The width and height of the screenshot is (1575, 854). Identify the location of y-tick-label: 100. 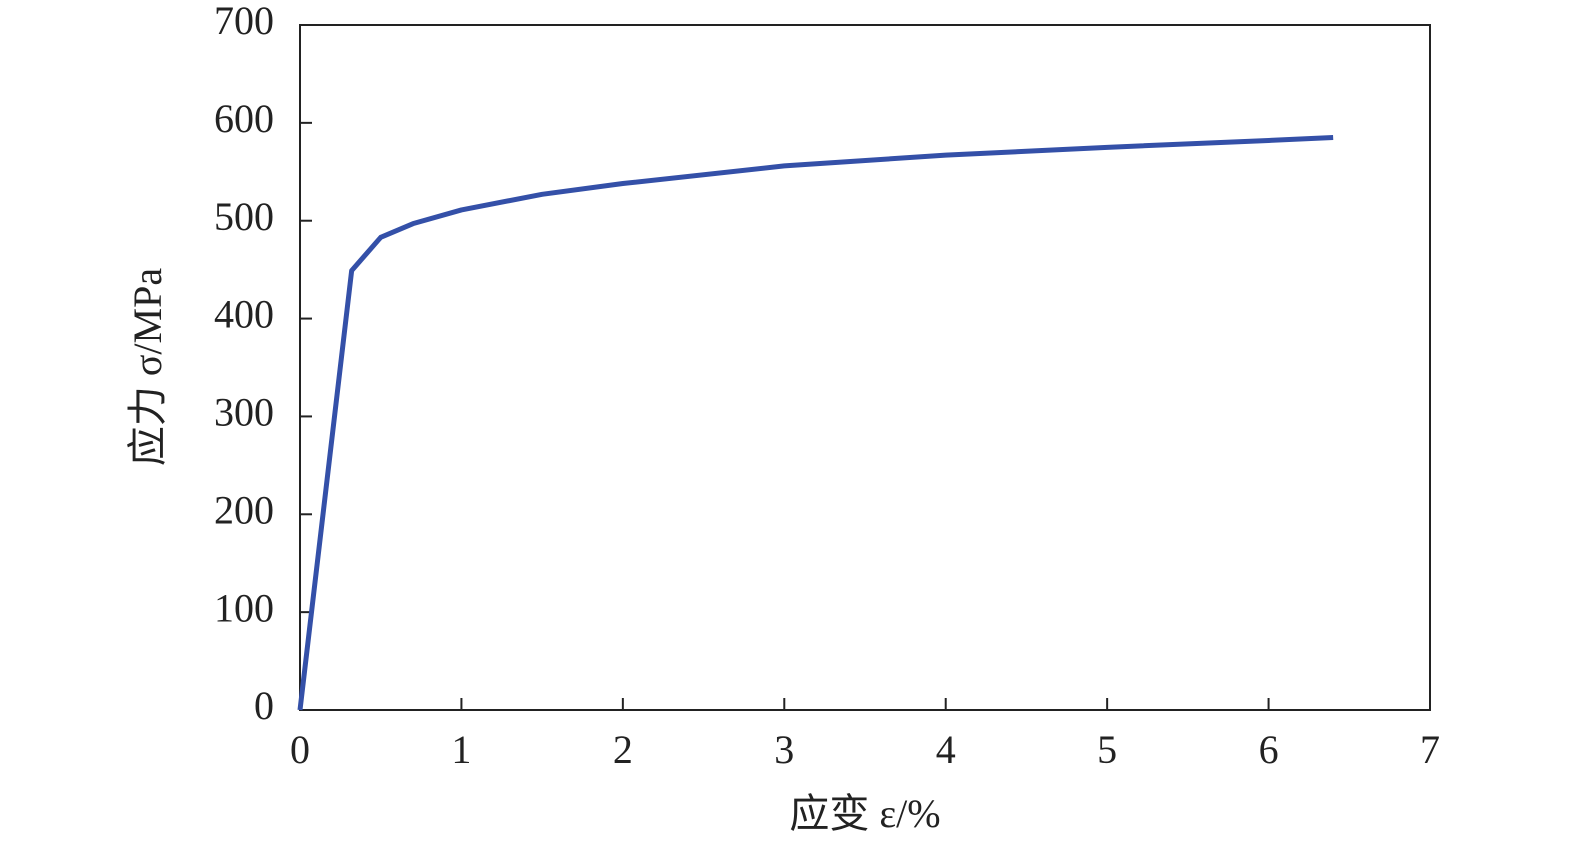
(244, 607).